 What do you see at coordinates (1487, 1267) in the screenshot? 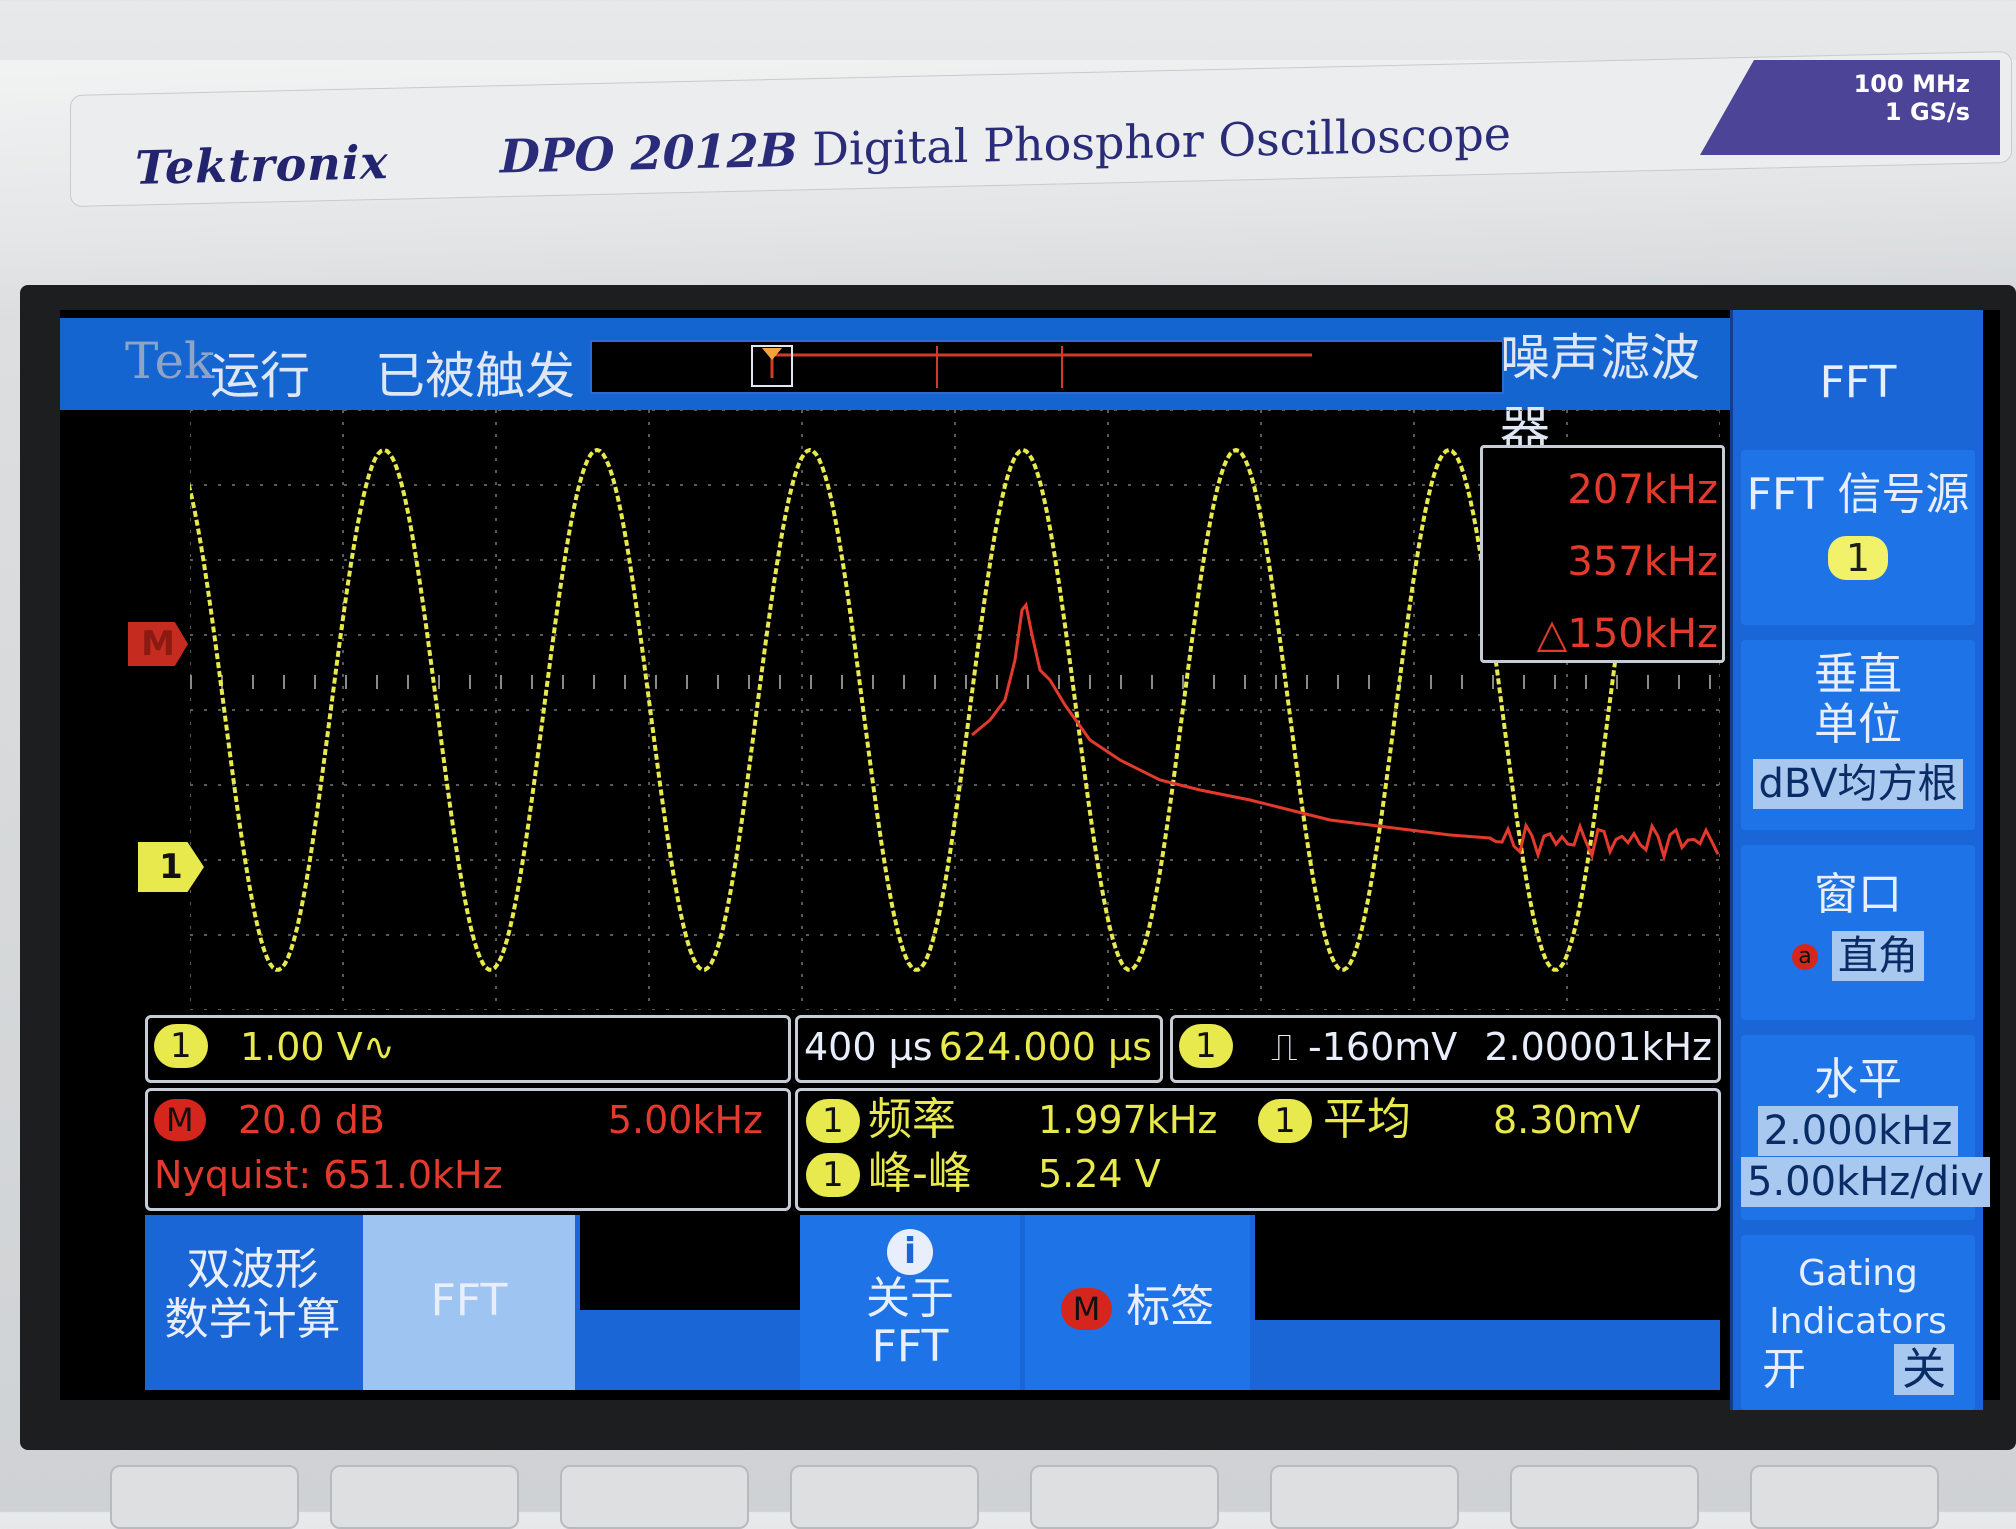
I see `bottom-menu-blank-right` at bounding box center [1487, 1267].